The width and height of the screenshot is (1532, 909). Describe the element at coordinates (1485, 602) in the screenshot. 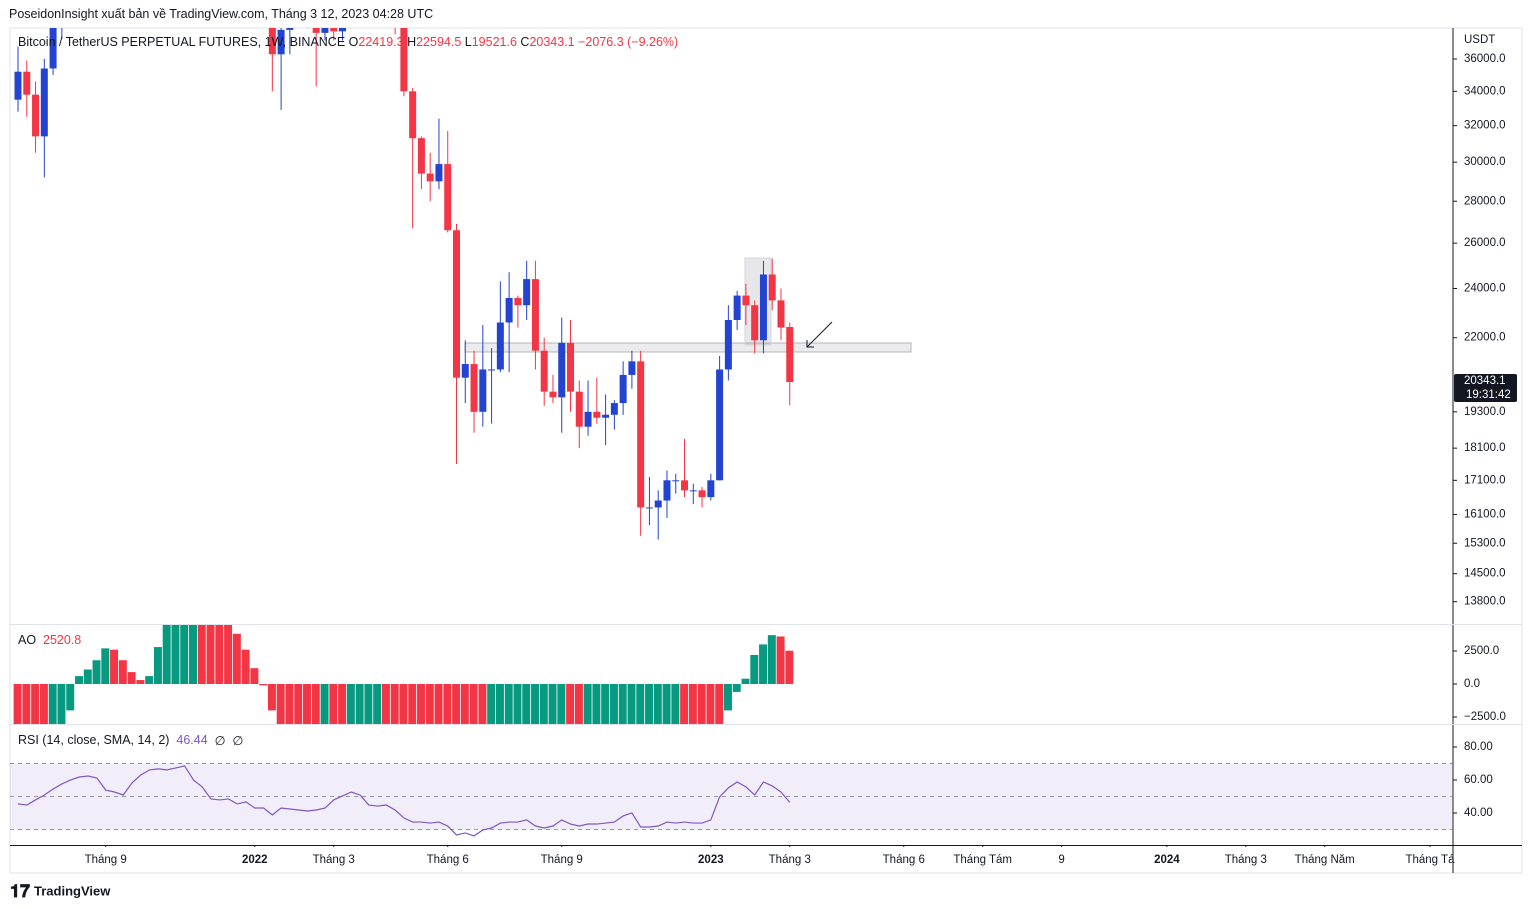

I see `y-tick-label: 13800.0` at that location.